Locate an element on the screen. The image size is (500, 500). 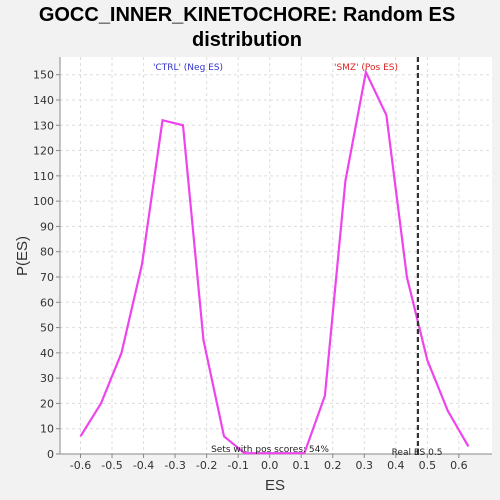
x-tick-label: -0.2 is located at coordinates (206, 465).